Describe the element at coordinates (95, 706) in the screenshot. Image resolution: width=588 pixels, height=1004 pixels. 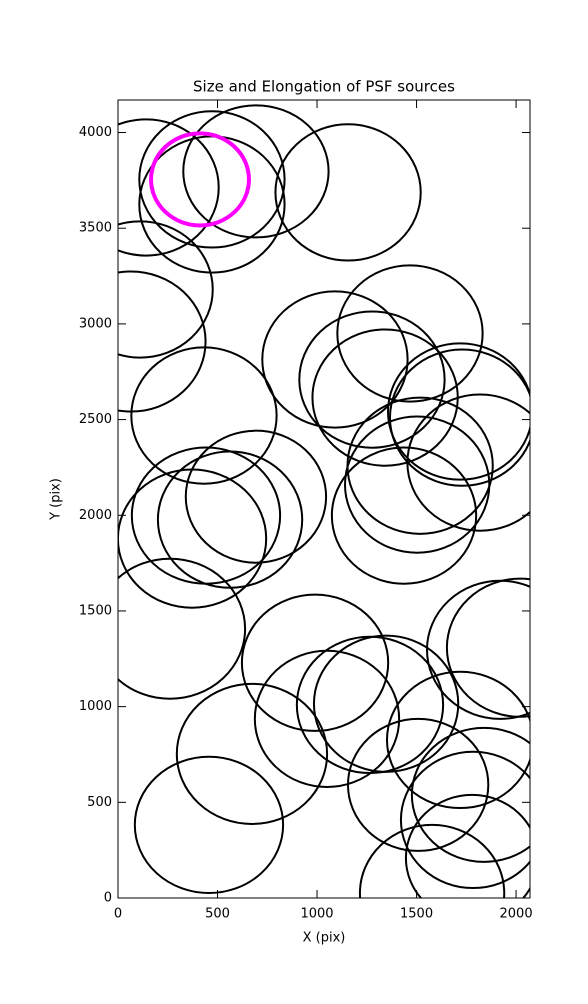
I see `y-tick-label: 1000` at that location.